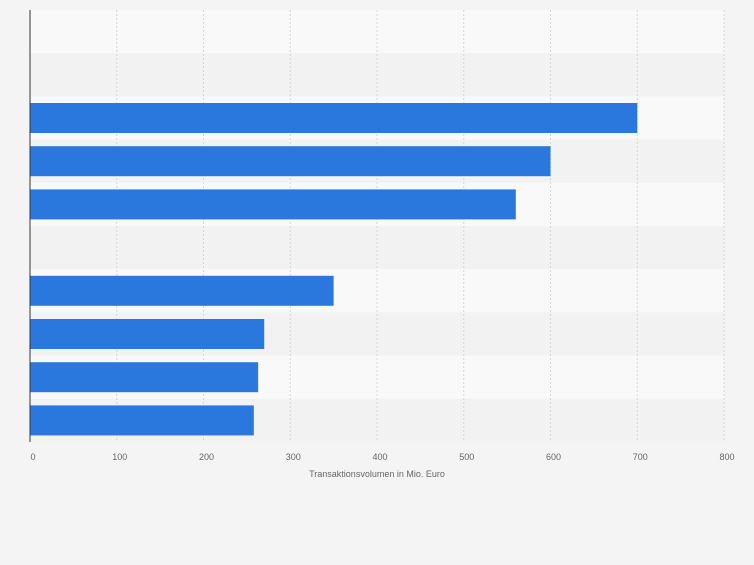 Image resolution: width=754 pixels, height=565 pixels. Describe the element at coordinates (293, 457) in the screenshot. I see `x-tick-label: 300` at that location.